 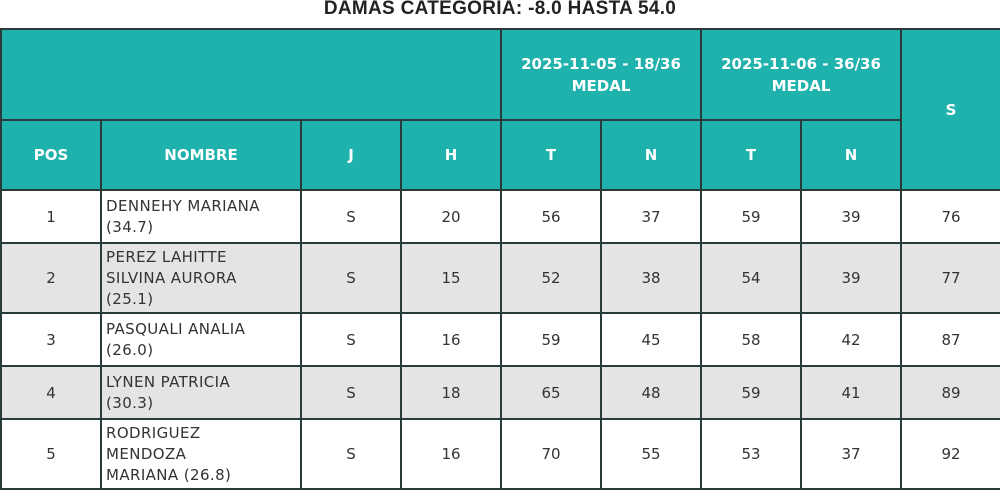 What do you see at coordinates (51, 454) in the screenshot?
I see `pos-cell: 5` at bounding box center [51, 454].